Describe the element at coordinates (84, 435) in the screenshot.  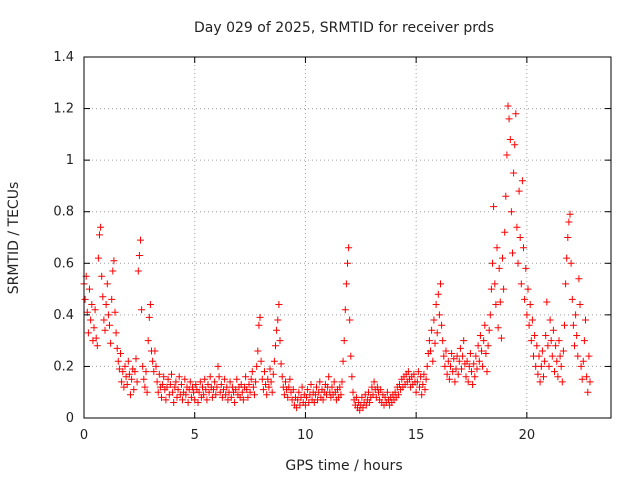
I see `x-tick-label: 0` at that location.